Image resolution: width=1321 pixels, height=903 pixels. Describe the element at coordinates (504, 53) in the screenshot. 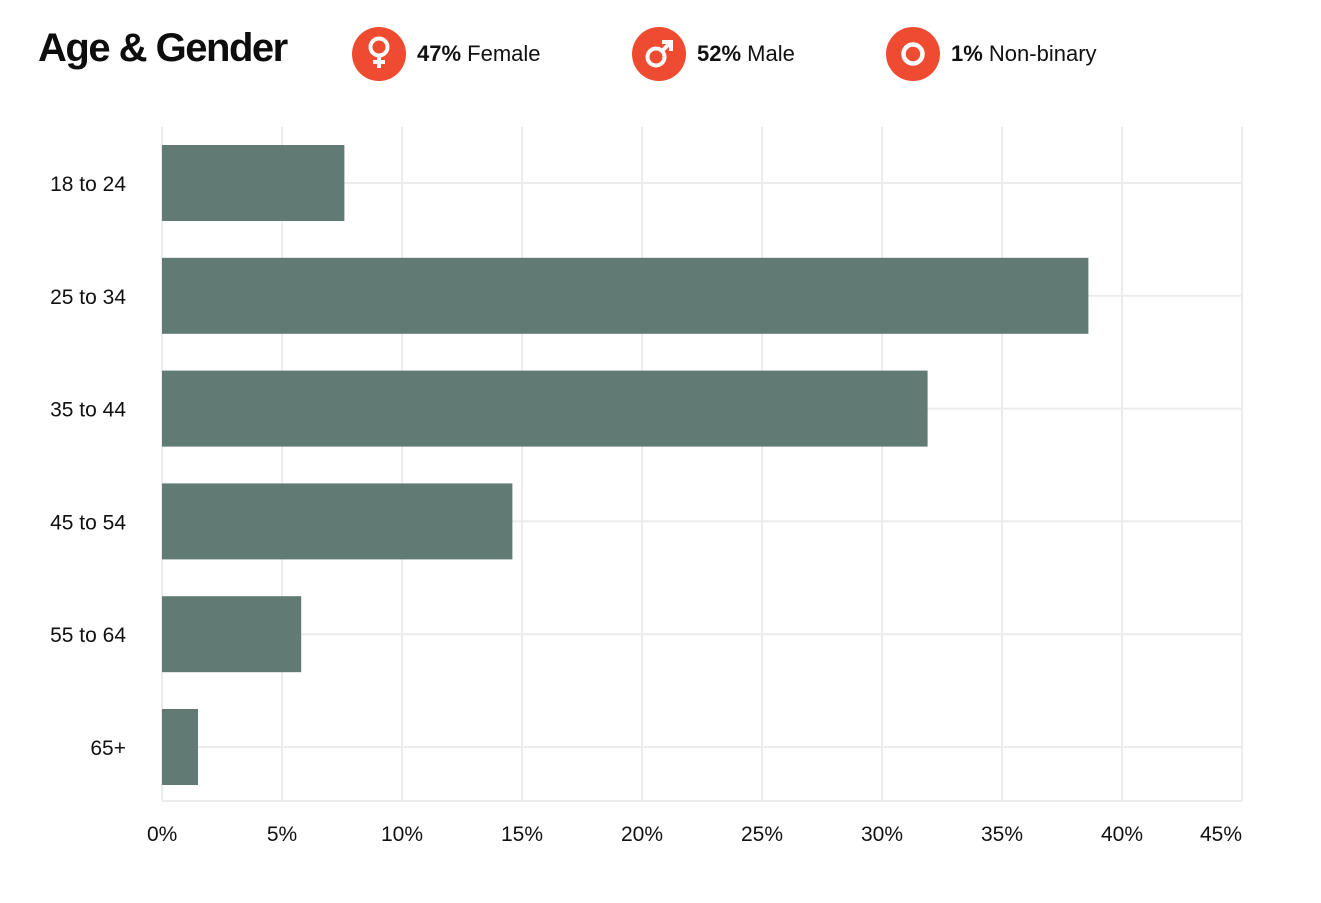

I see `female-label: Female` at that location.